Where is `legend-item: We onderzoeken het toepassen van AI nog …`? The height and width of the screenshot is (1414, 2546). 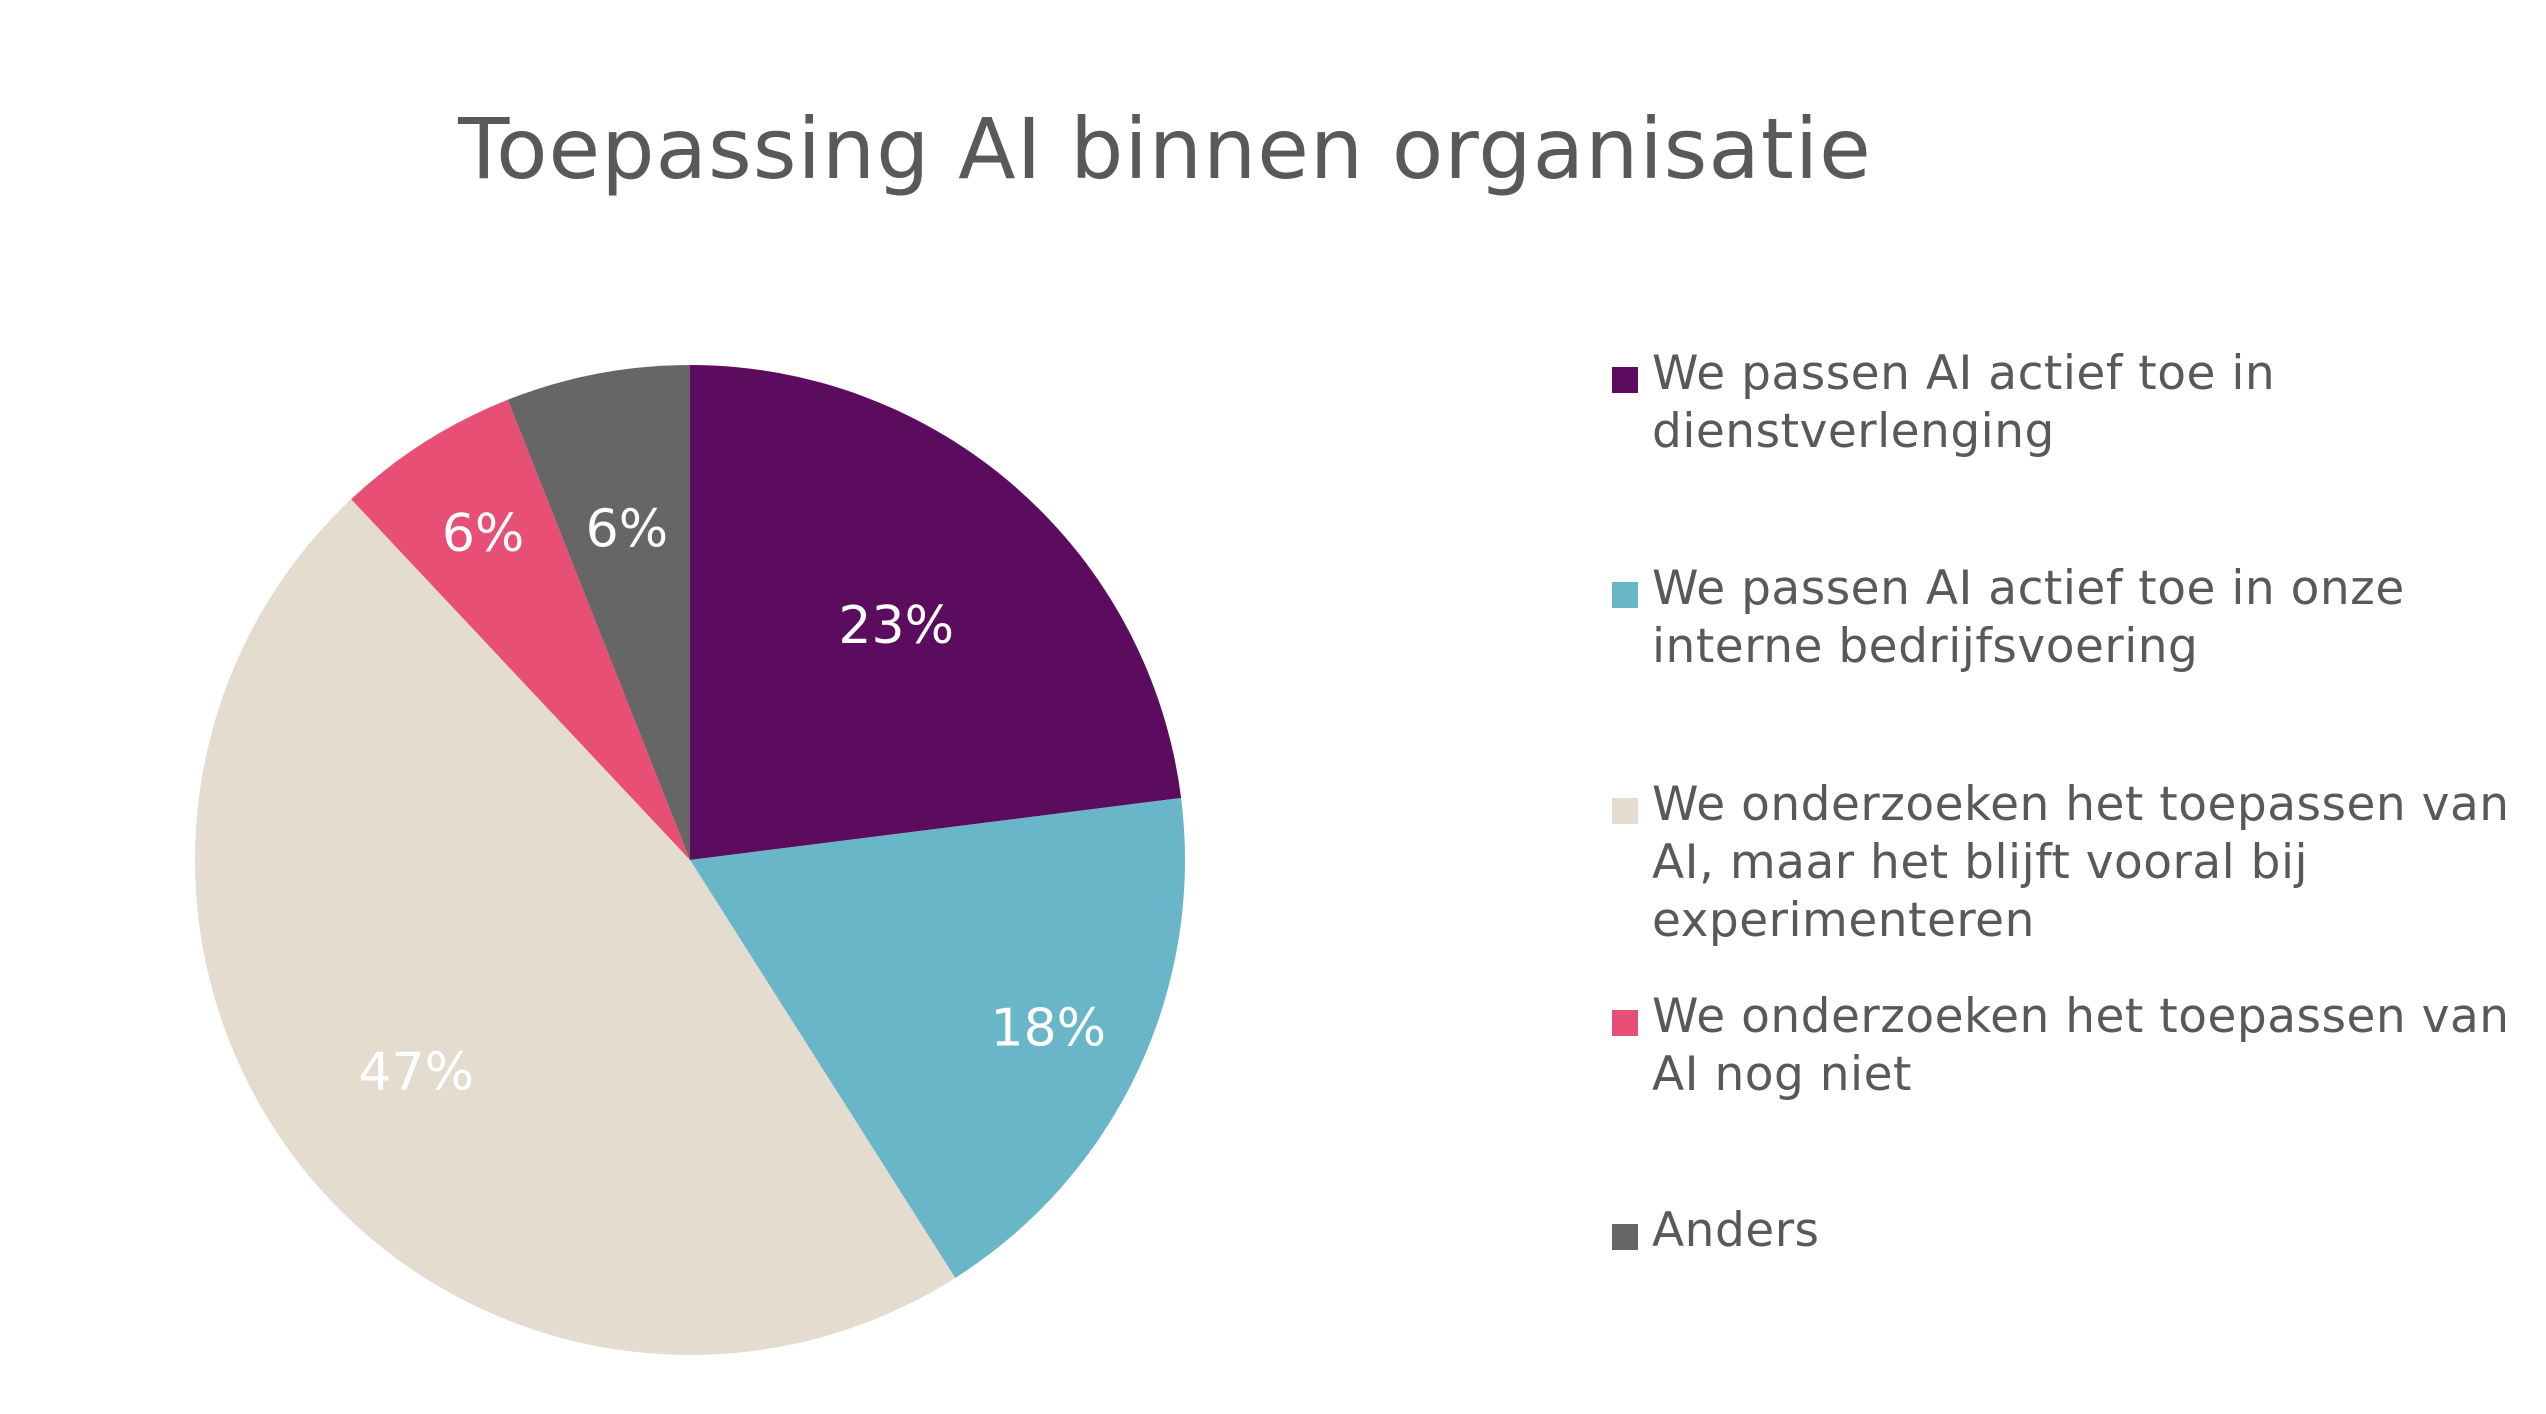 legend-item: We onderzoeken het toepassen van AI nog … is located at coordinates (2072, 1046).